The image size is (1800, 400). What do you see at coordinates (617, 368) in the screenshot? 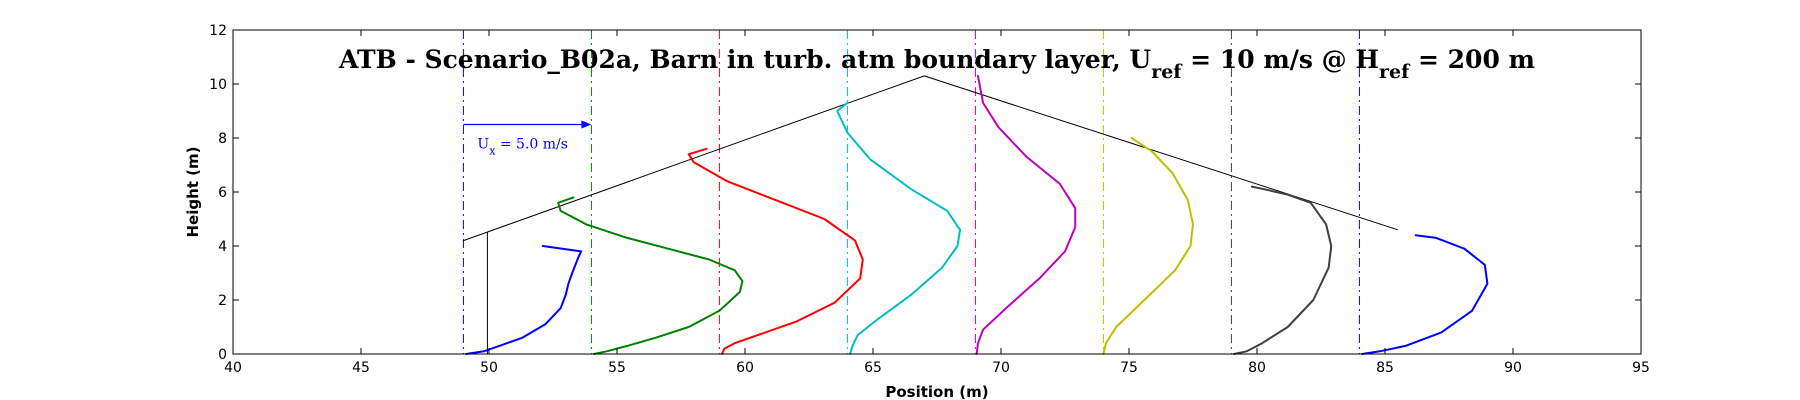
I see `x-tick-label: 55` at bounding box center [617, 368].